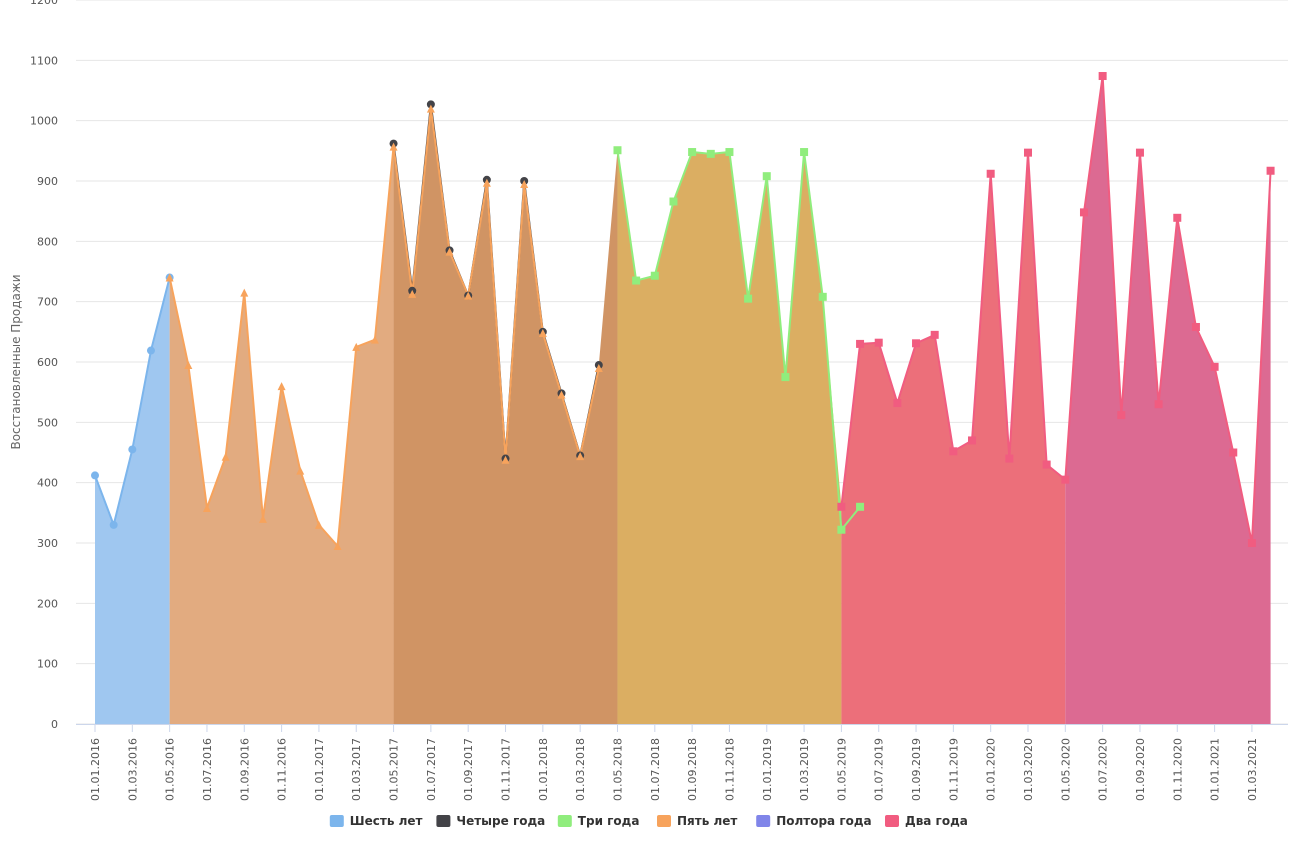  I want to click on y-tick-label: 1000, so click(44, 121).